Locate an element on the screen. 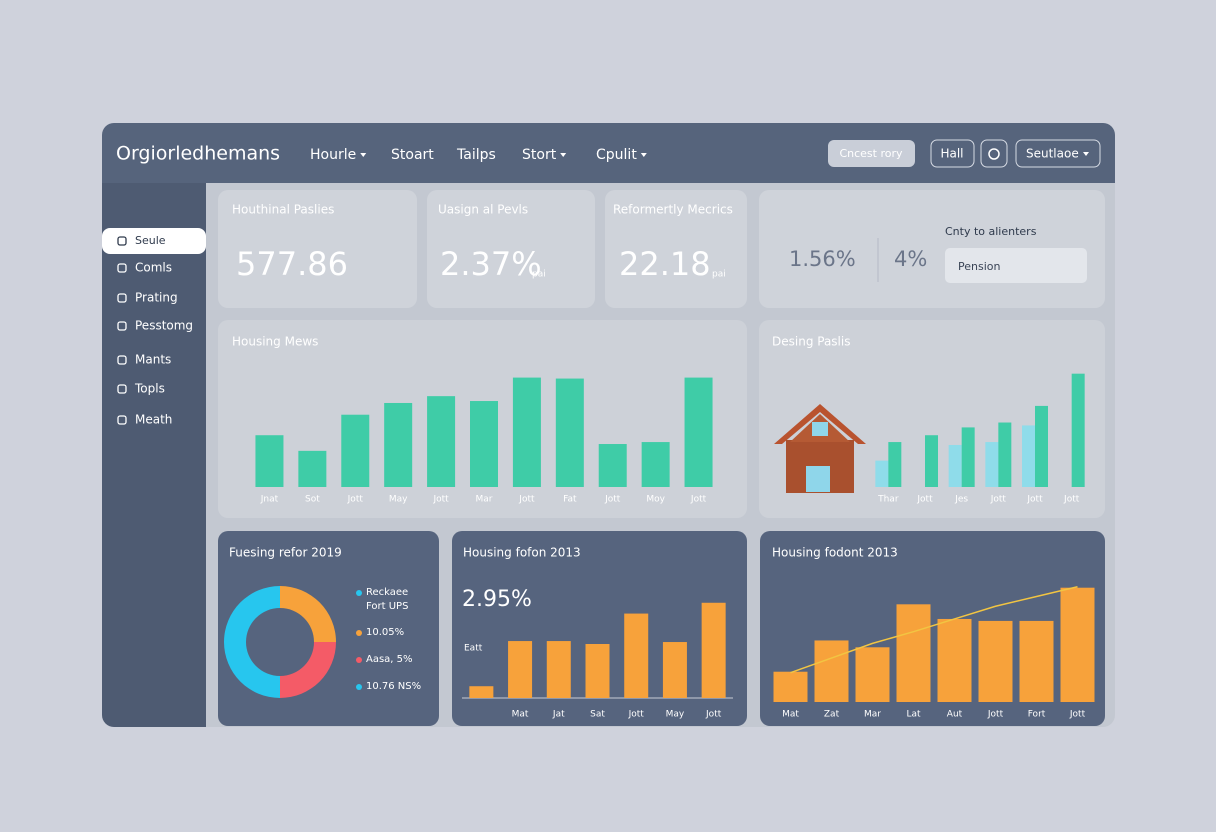 The image size is (1216, 832). input-field is located at coordinates (1016, 265).